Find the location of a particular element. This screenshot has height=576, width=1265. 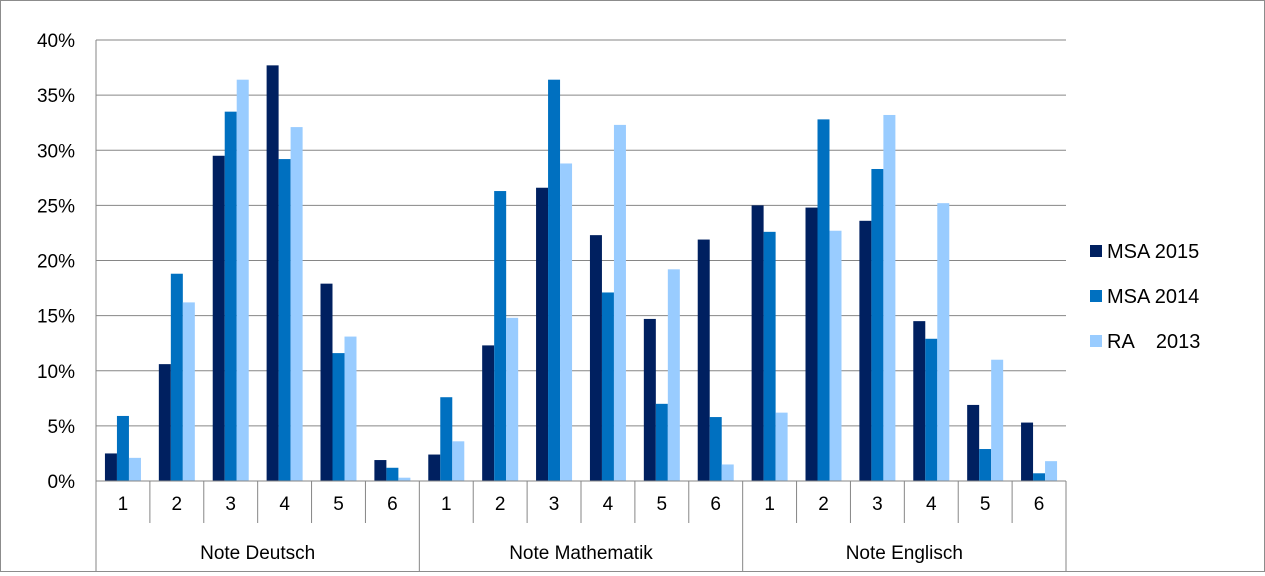

legend-label: MSA 2015 is located at coordinates (1153, 252).